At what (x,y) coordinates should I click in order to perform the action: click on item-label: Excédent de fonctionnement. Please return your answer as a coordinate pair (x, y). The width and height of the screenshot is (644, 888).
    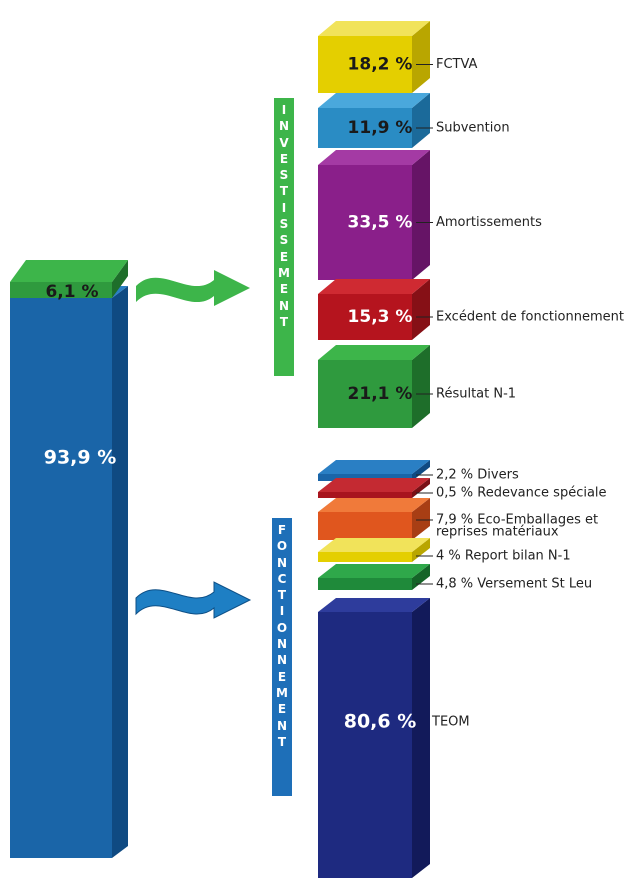
    Looking at the image, I should click on (530, 317).